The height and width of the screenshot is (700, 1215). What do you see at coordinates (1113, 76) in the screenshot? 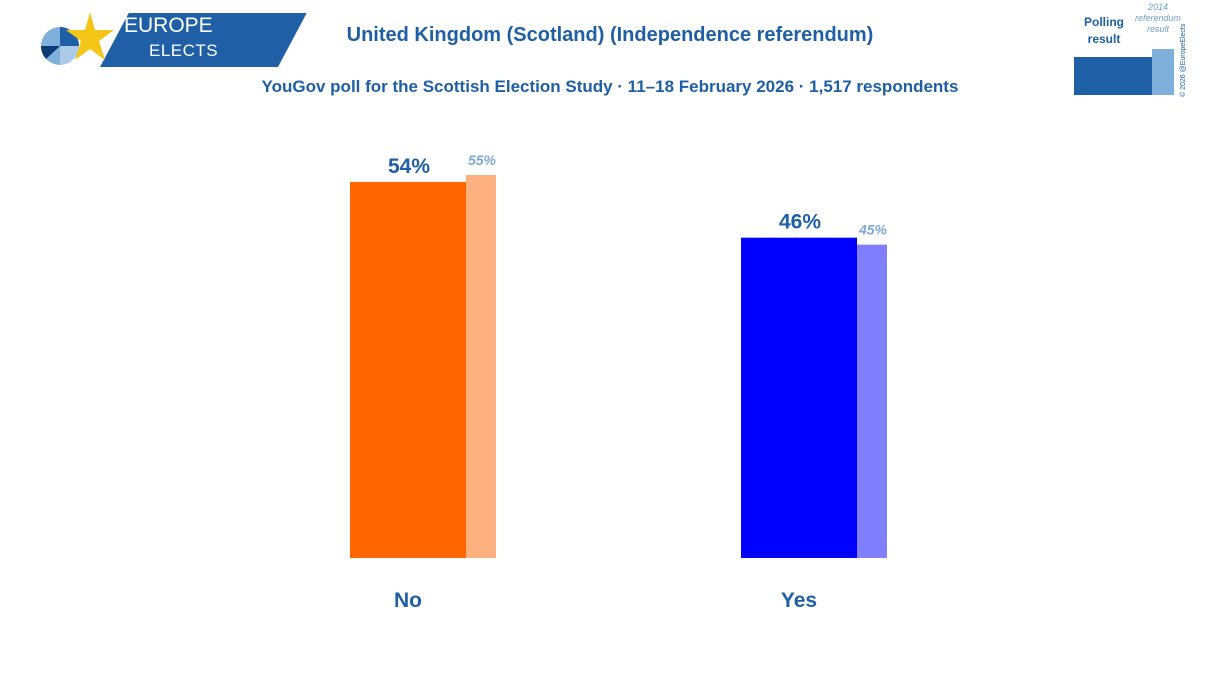
I see `legend-poll-swatch` at bounding box center [1113, 76].